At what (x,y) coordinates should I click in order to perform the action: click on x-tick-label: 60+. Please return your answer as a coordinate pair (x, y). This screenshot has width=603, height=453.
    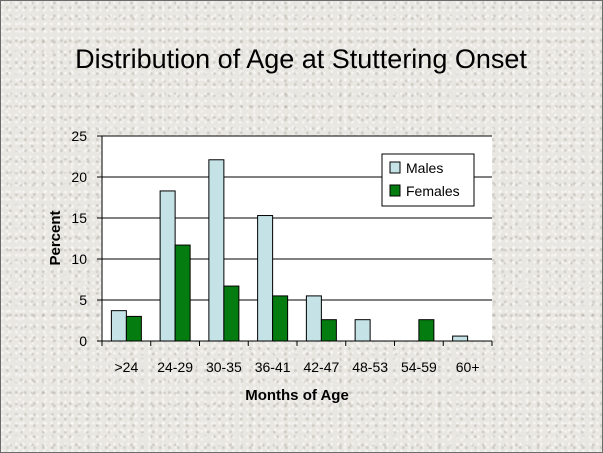
    Looking at the image, I should click on (468, 367).